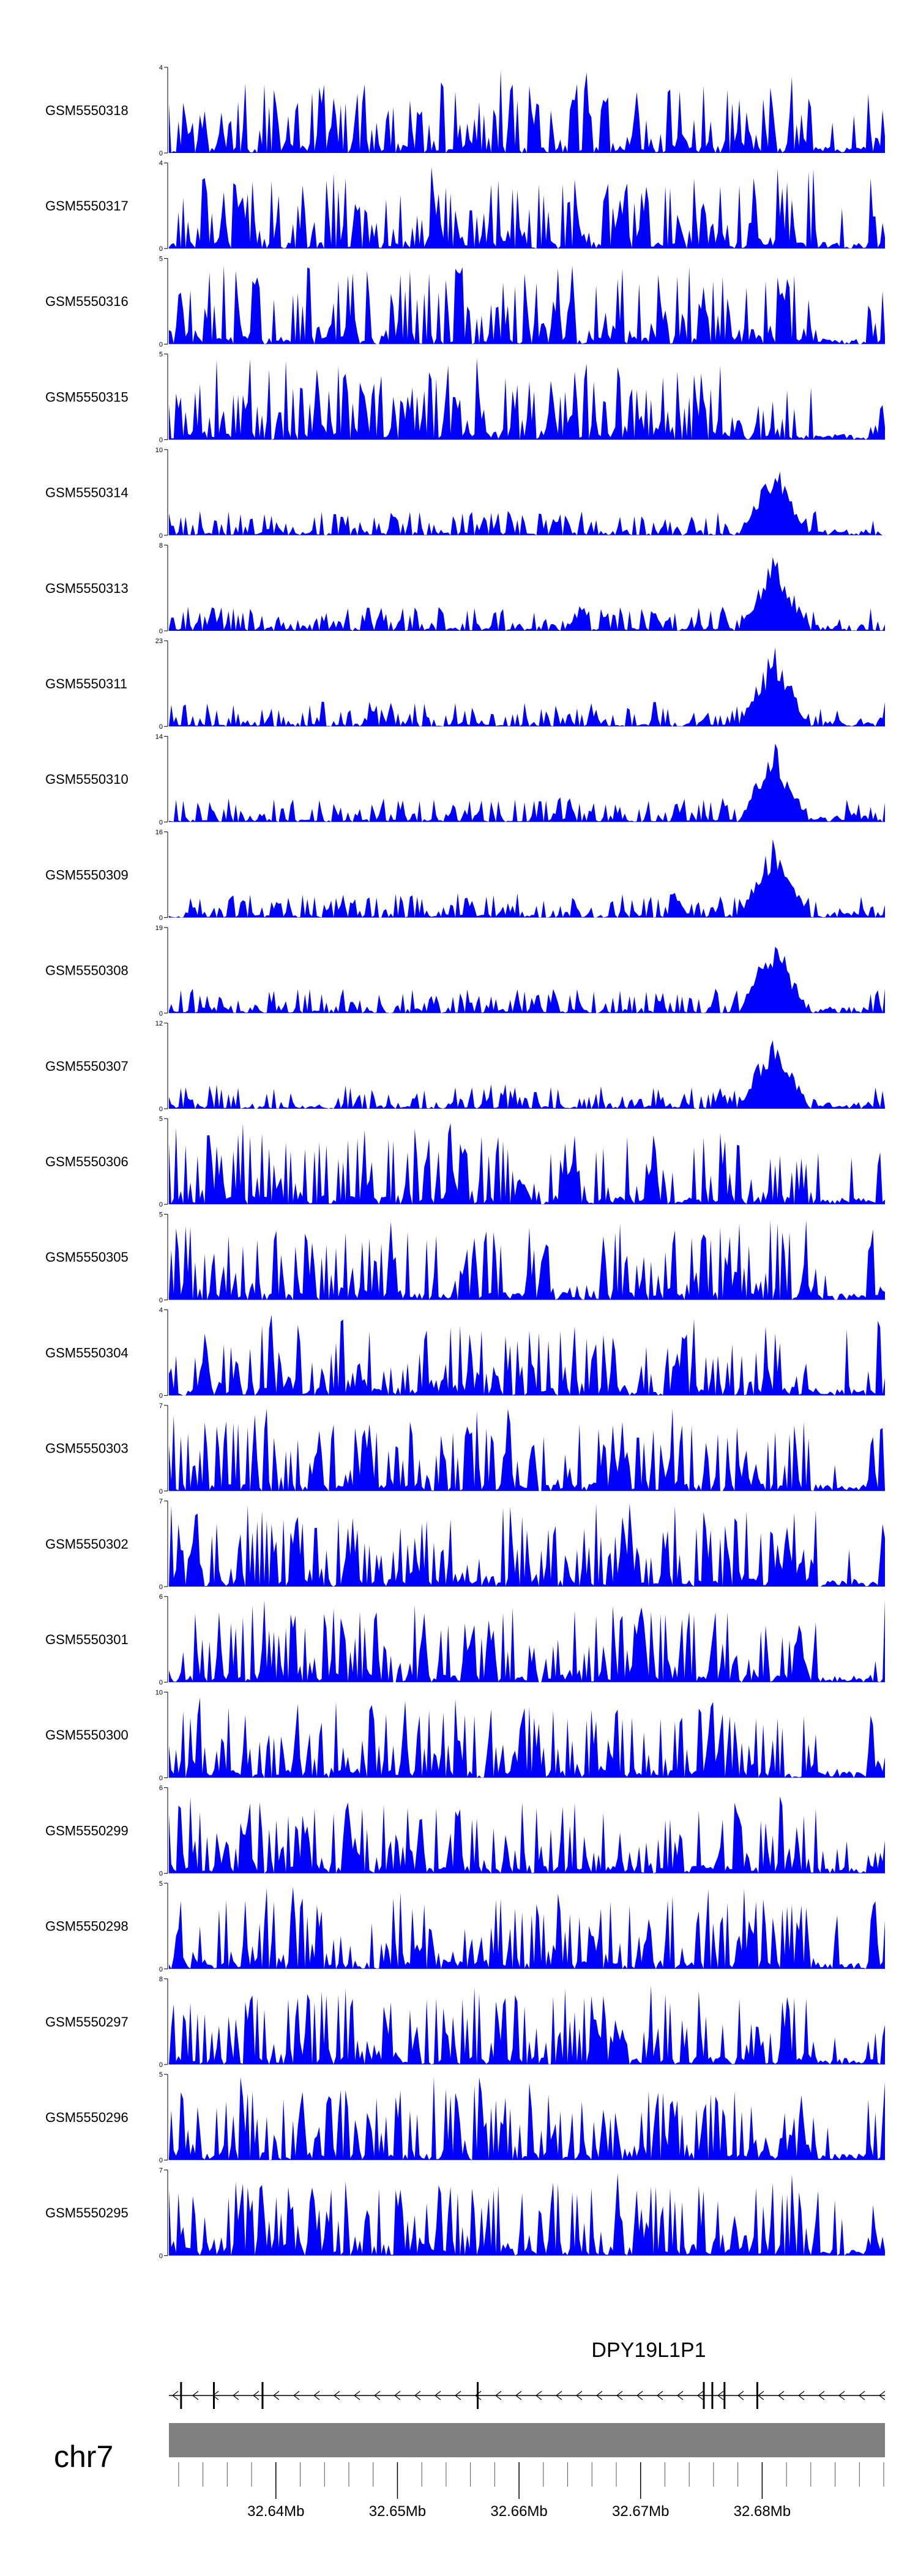  I want to click on track-label: GSM5550304, so click(87, 1352).